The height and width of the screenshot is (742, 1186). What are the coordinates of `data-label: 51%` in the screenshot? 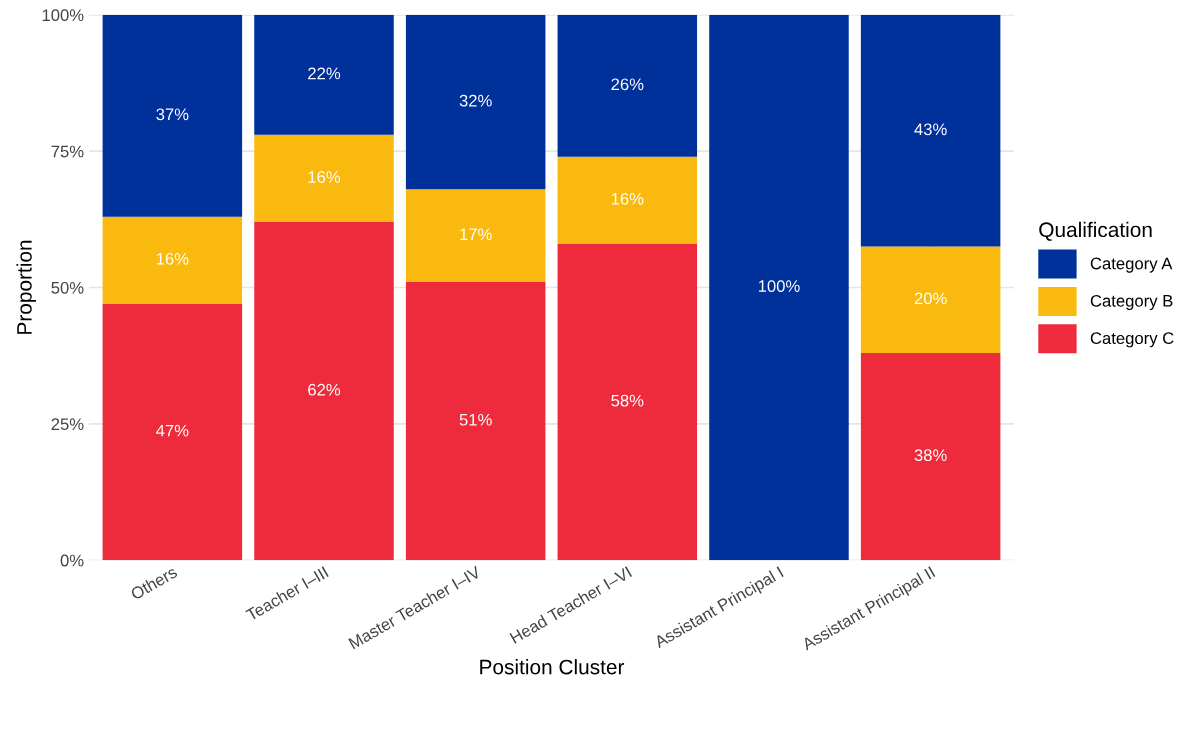 It's located at (475, 419).